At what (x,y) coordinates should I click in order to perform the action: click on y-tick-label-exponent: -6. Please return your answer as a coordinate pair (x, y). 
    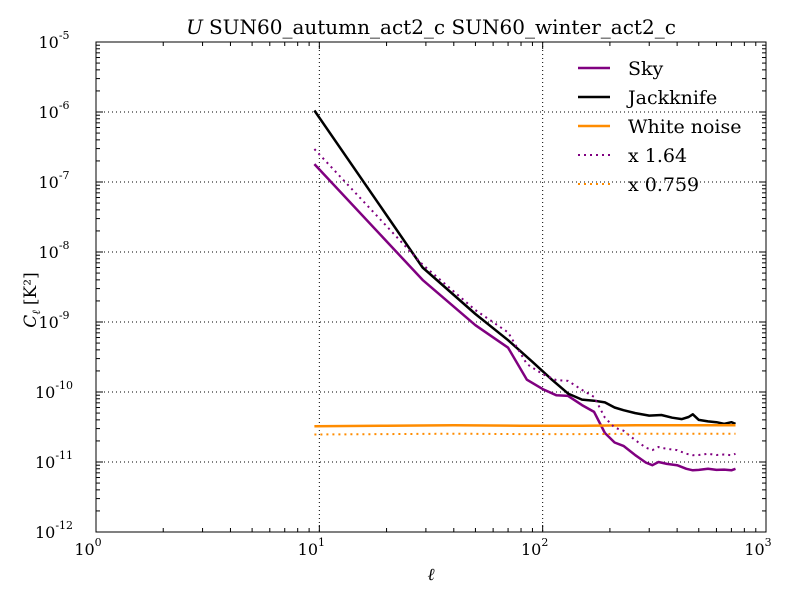
    Looking at the image, I should click on (64, 105).